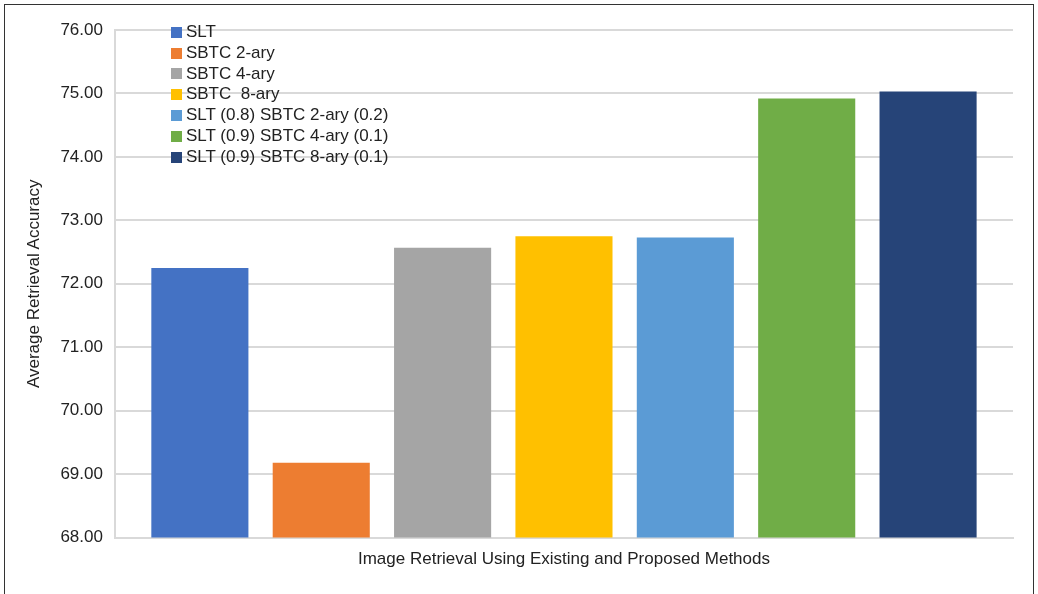 The width and height of the screenshot is (1038, 594). Describe the element at coordinates (287, 115) in the screenshot. I see `legend-label: SLT (0.8) SBTC 2-ary (0.2)` at that location.